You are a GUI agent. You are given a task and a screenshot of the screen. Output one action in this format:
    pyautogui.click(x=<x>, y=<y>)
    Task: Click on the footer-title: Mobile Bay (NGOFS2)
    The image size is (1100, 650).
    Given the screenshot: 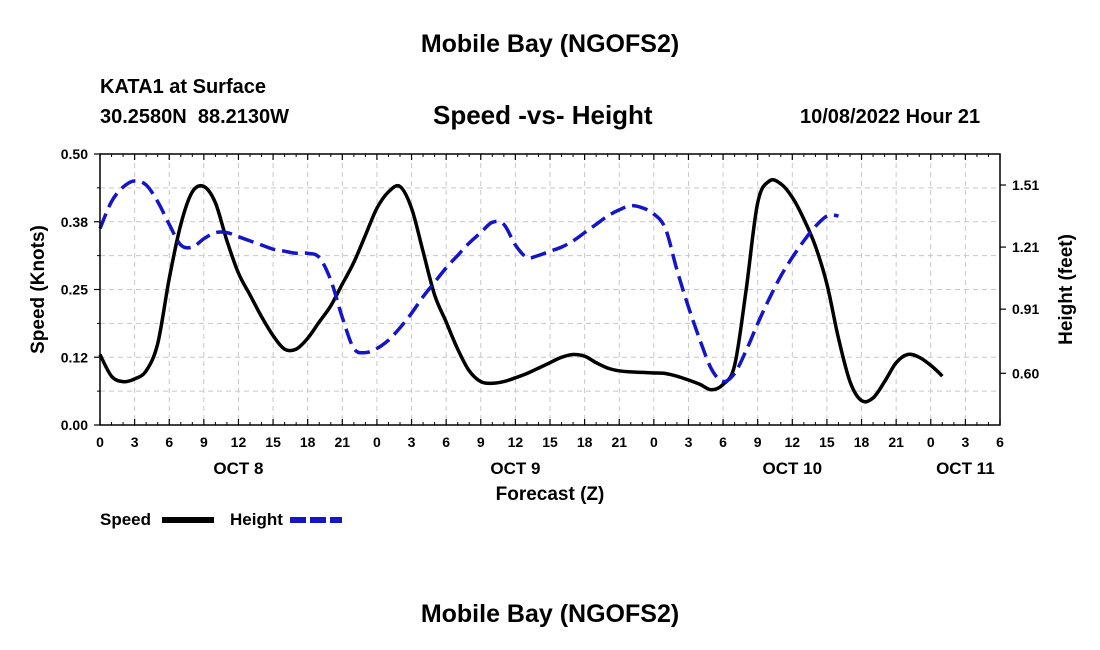 What is the action you would take?
    pyautogui.click(x=550, y=614)
    